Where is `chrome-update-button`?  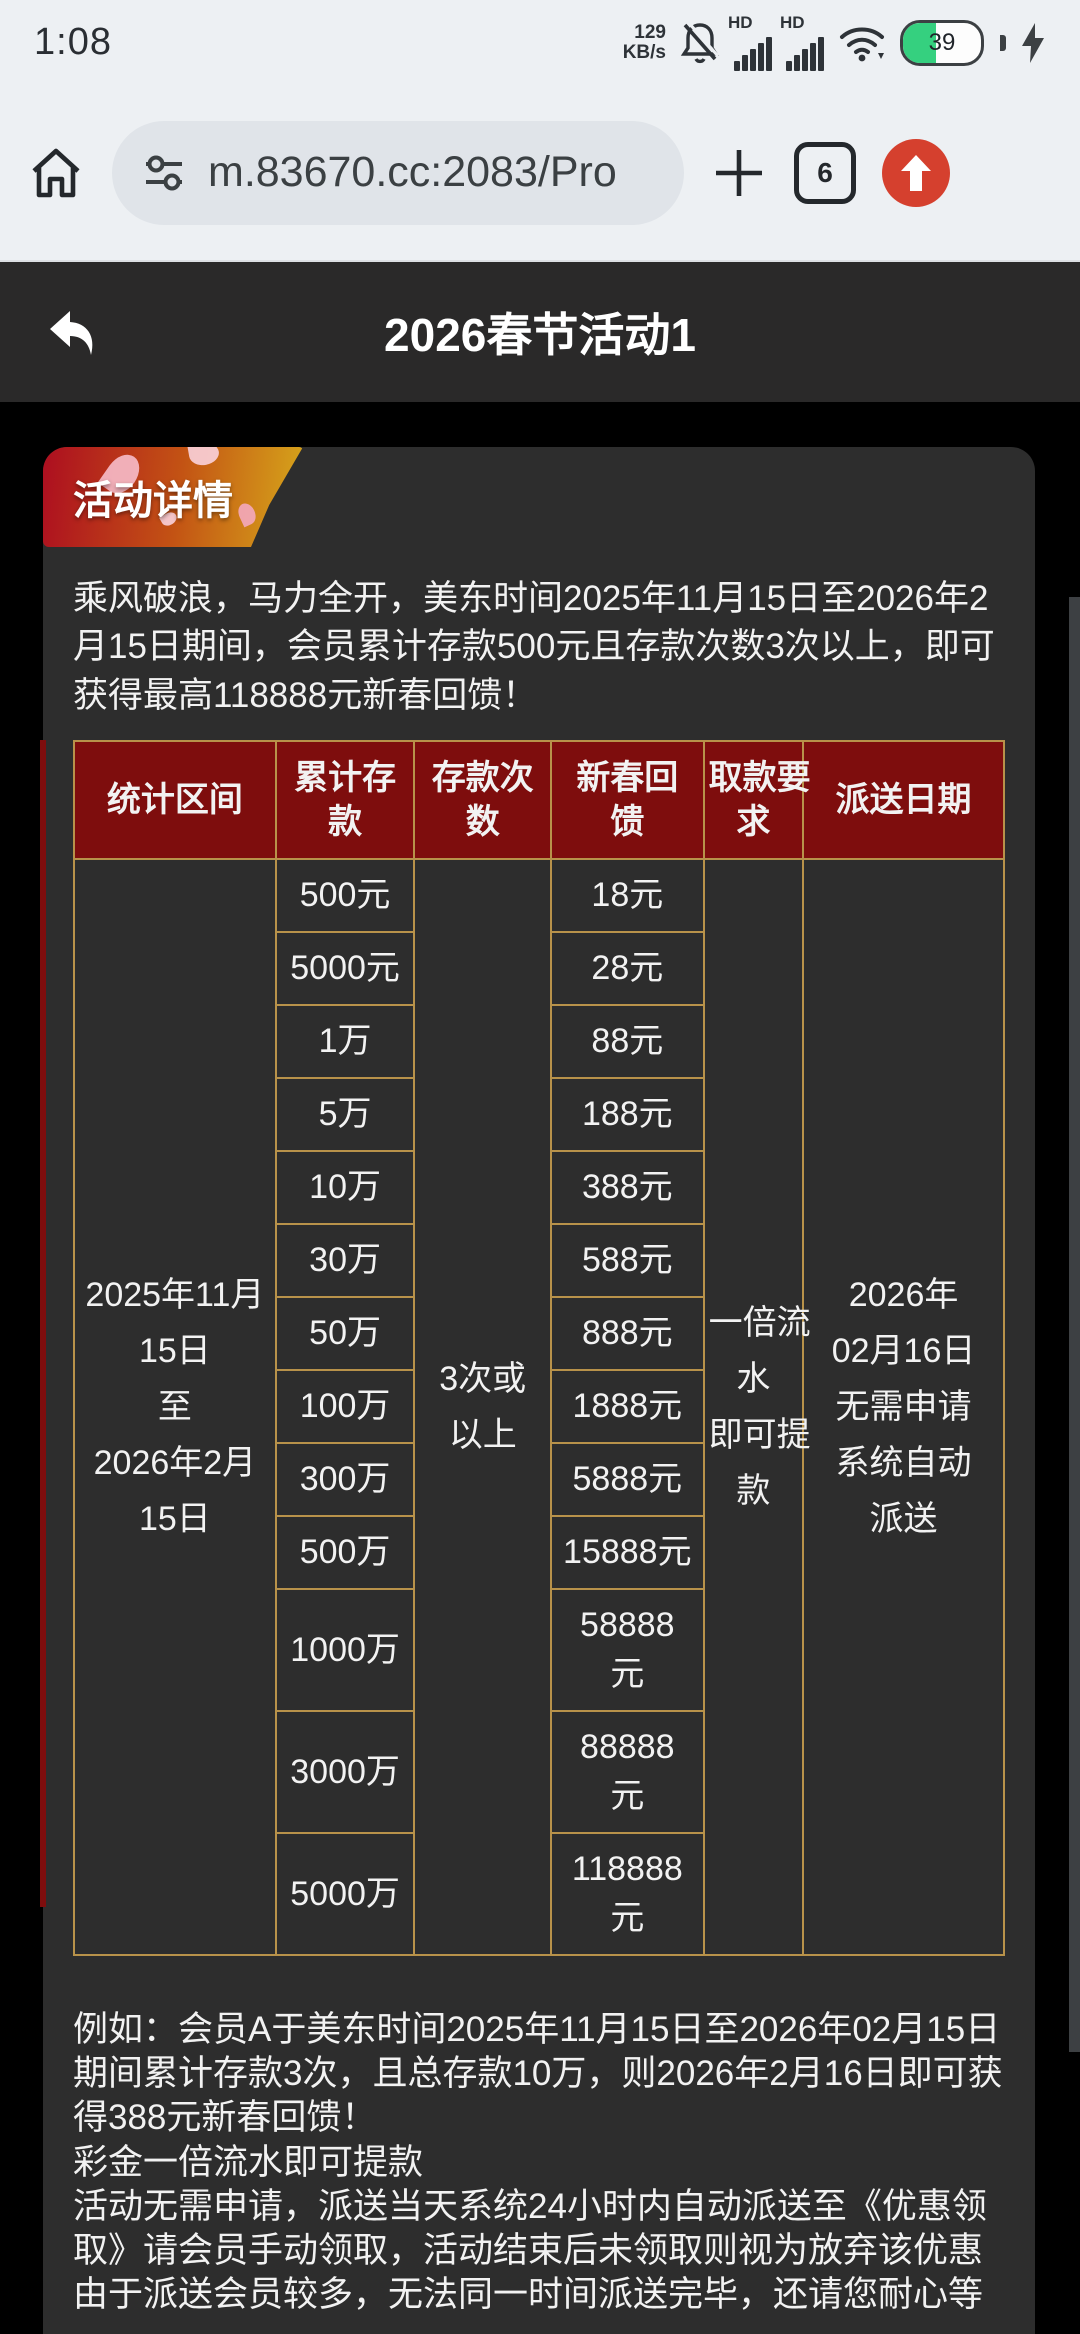
chrome-update-button is located at coordinates (916, 172).